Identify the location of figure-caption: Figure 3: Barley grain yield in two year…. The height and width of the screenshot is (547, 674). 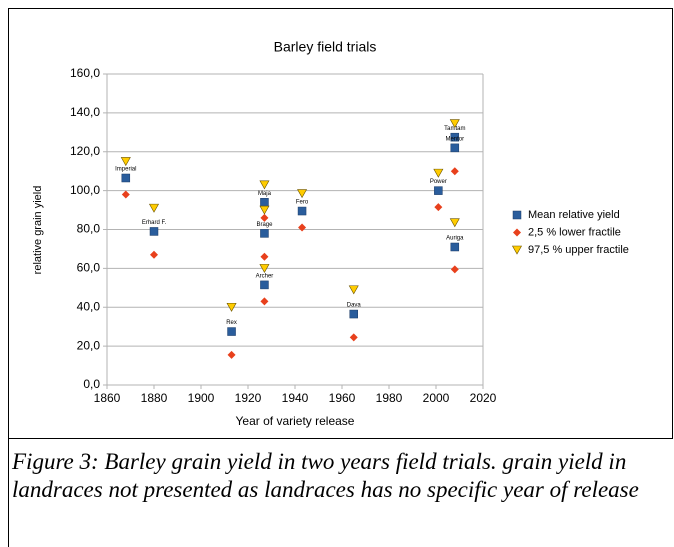
(325, 475).